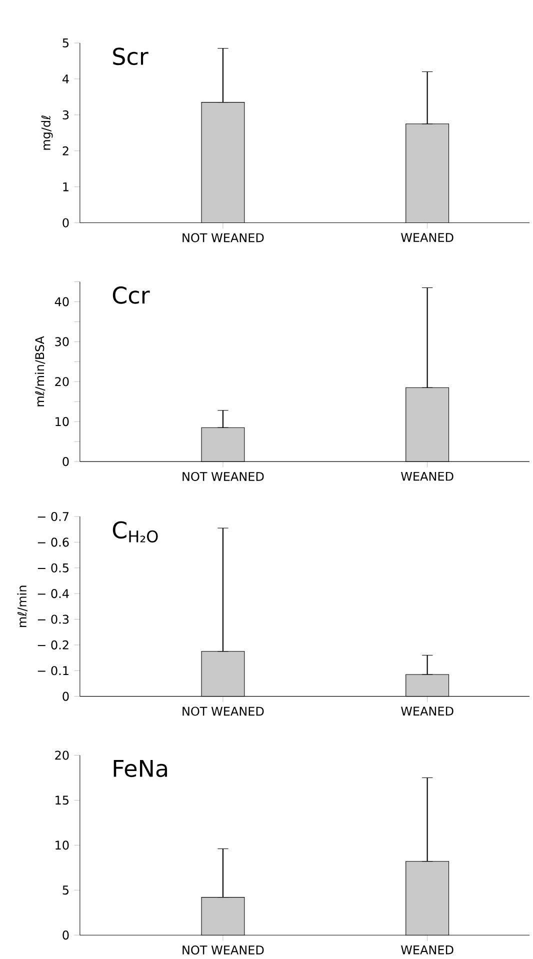  What do you see at coordinates (61, 341) in the screenshot?
I see `y-tick-label: 30` at bounding box center [61, 341].